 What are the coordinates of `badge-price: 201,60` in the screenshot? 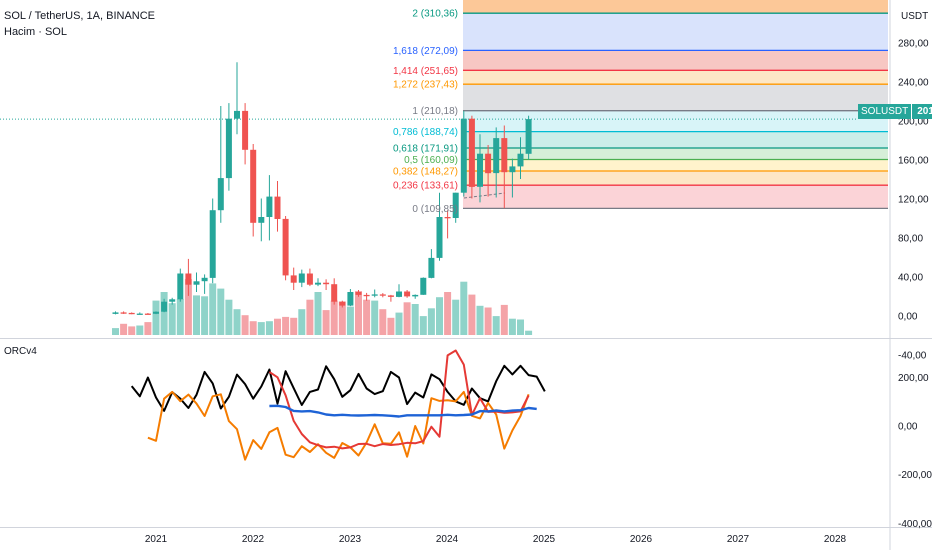 It's located at (922, 111).